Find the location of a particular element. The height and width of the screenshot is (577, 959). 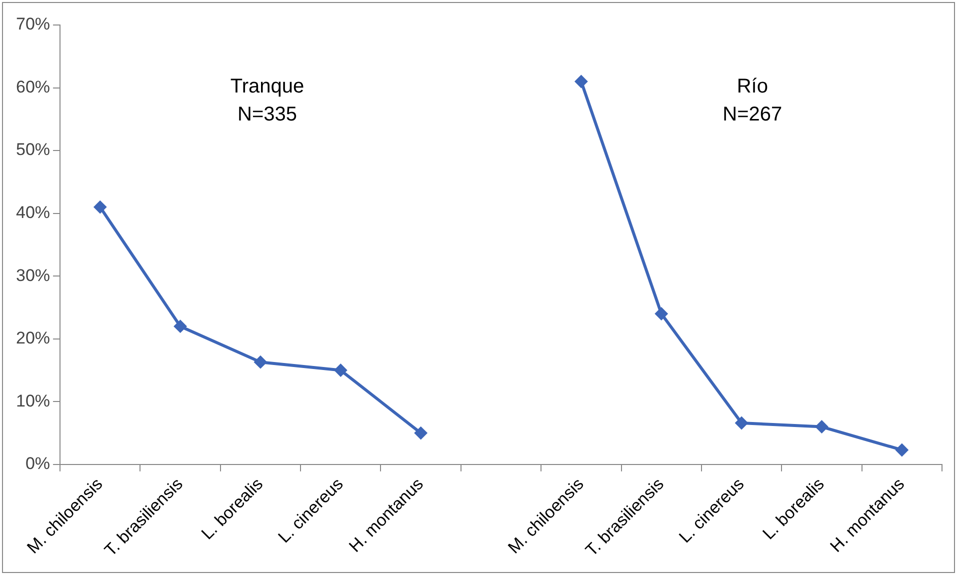

y-tick-label: 10% is located at coordinates (33, 400).